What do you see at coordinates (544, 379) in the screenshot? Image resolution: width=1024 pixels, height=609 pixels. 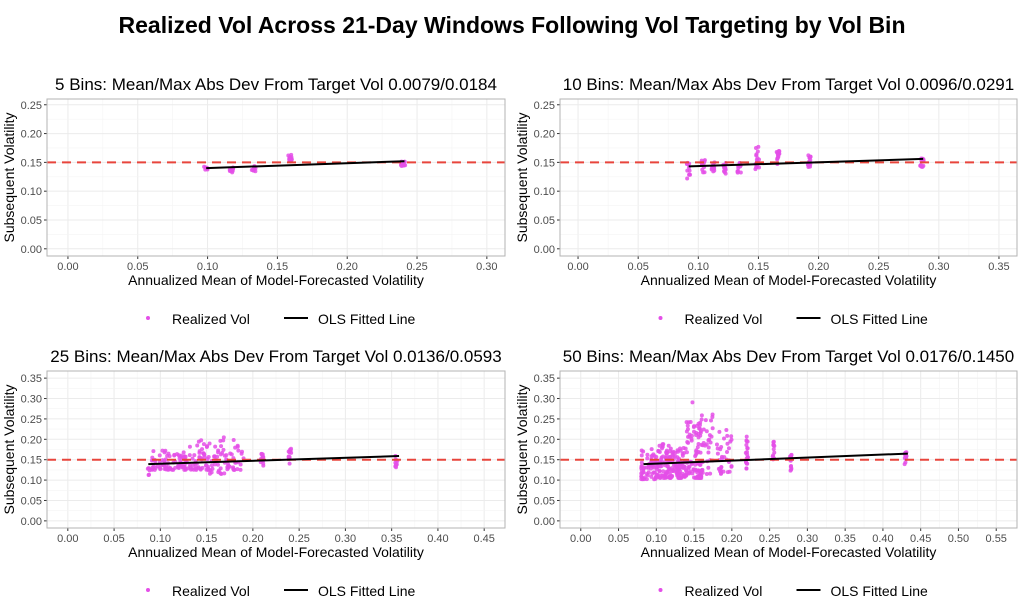 I see `y-tick-label: 0.35` at bounding box center [544, 379].